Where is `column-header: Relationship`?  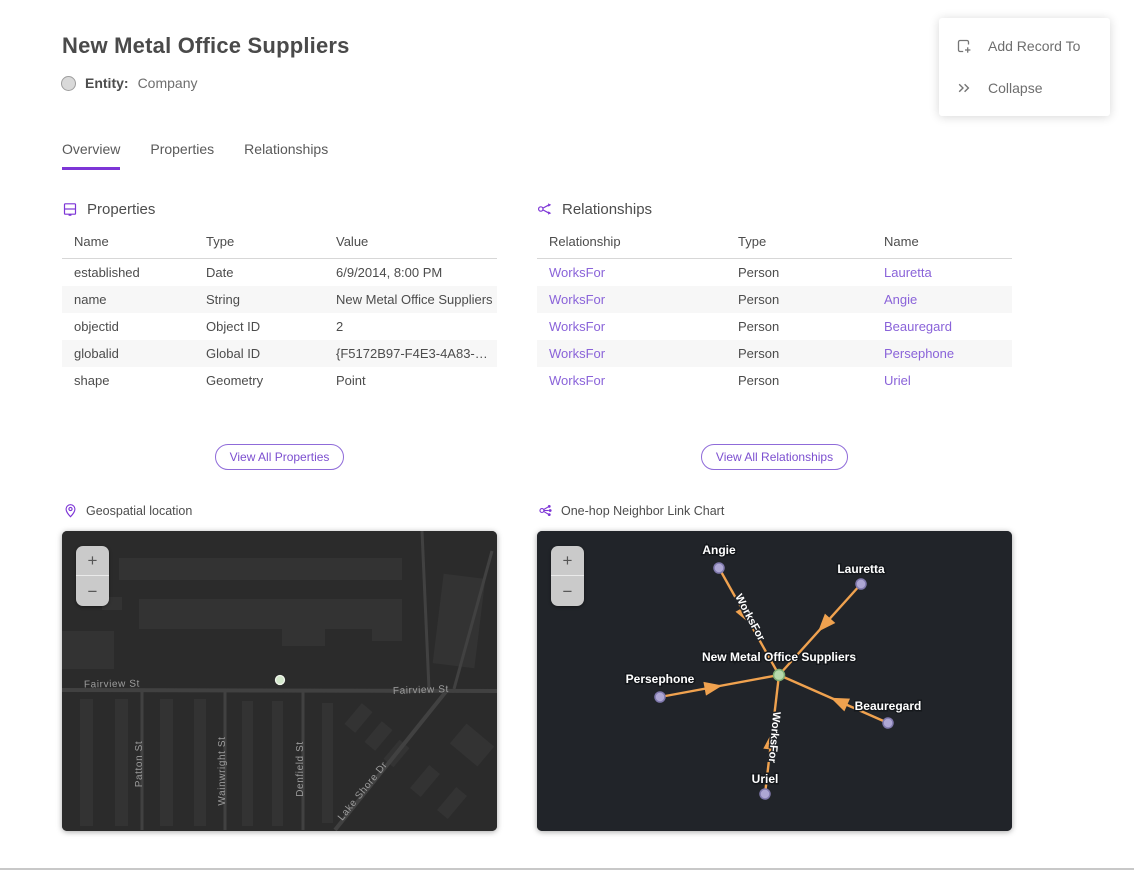
column-header: Relationship is located at coordinates (637, 239).